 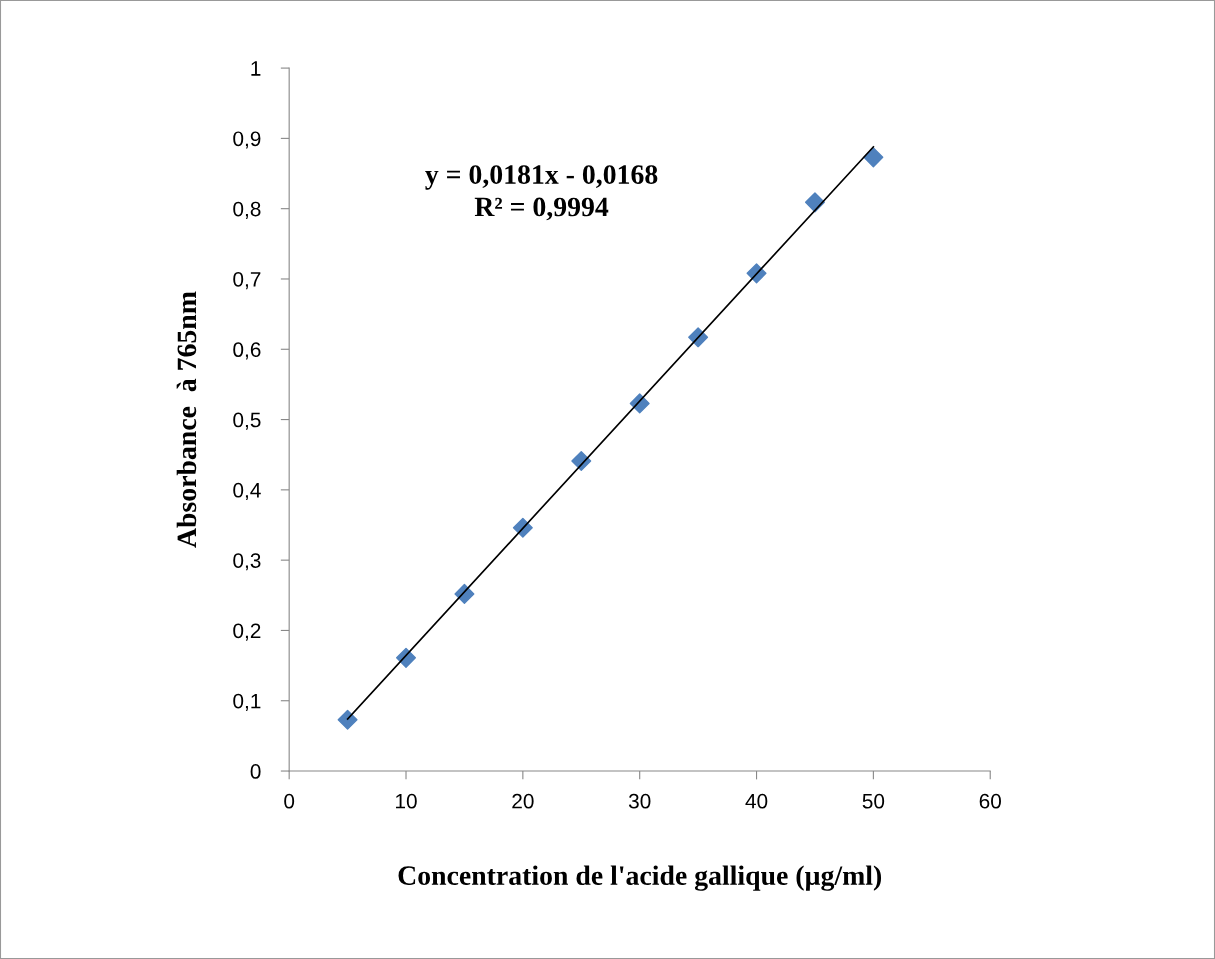 I want to click on x-tick-label: 20, so click(x=523, y=801).